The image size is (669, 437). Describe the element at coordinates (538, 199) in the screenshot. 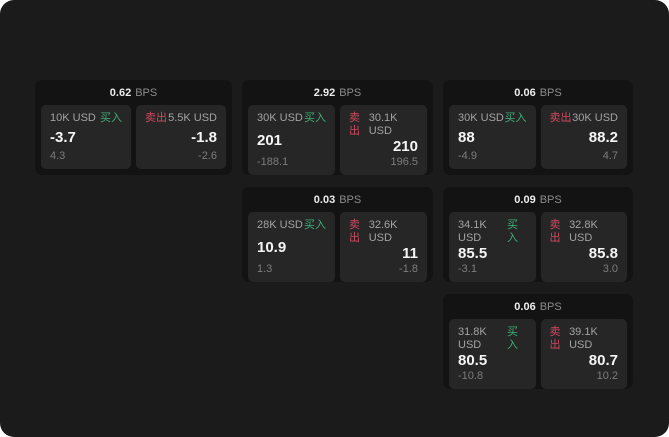

I see `spread-header: 0.09 BPS` at that location.